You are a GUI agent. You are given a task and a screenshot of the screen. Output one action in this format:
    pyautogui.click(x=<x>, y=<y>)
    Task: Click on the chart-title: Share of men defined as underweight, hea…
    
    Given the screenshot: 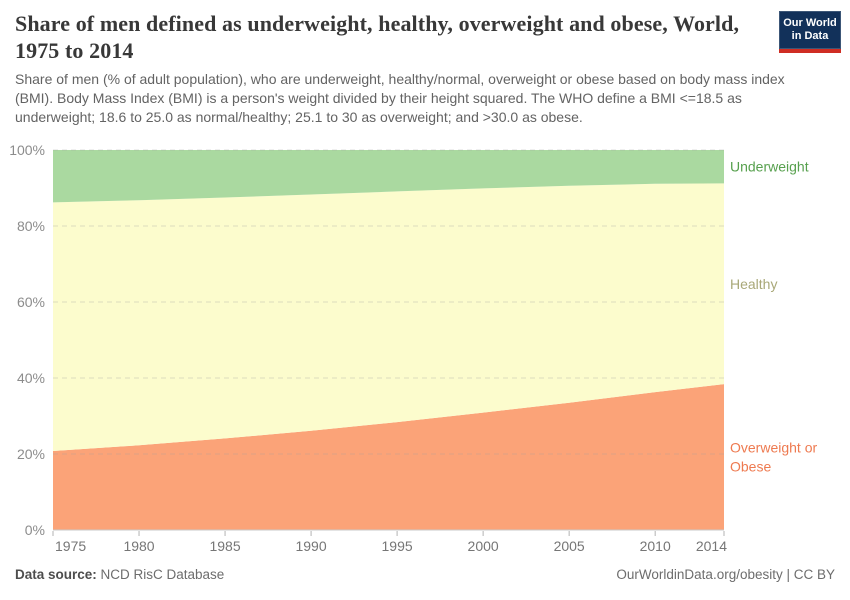 What is the action you would take?
    pyautogui.click(x=377, y=37)
    